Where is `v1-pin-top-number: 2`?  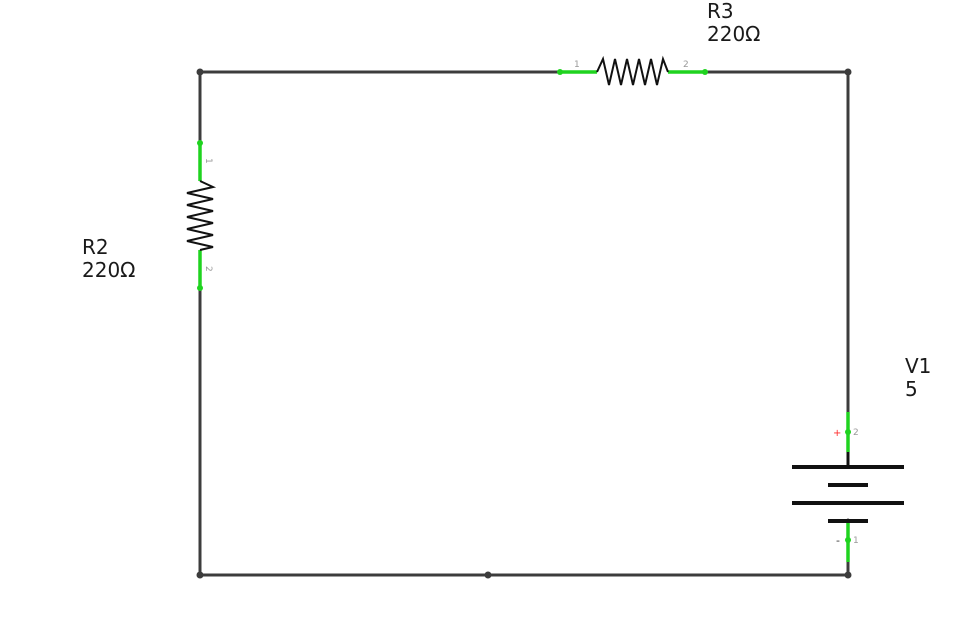
v1-pin-top-number: 2 is located at coordinates (856, 433).